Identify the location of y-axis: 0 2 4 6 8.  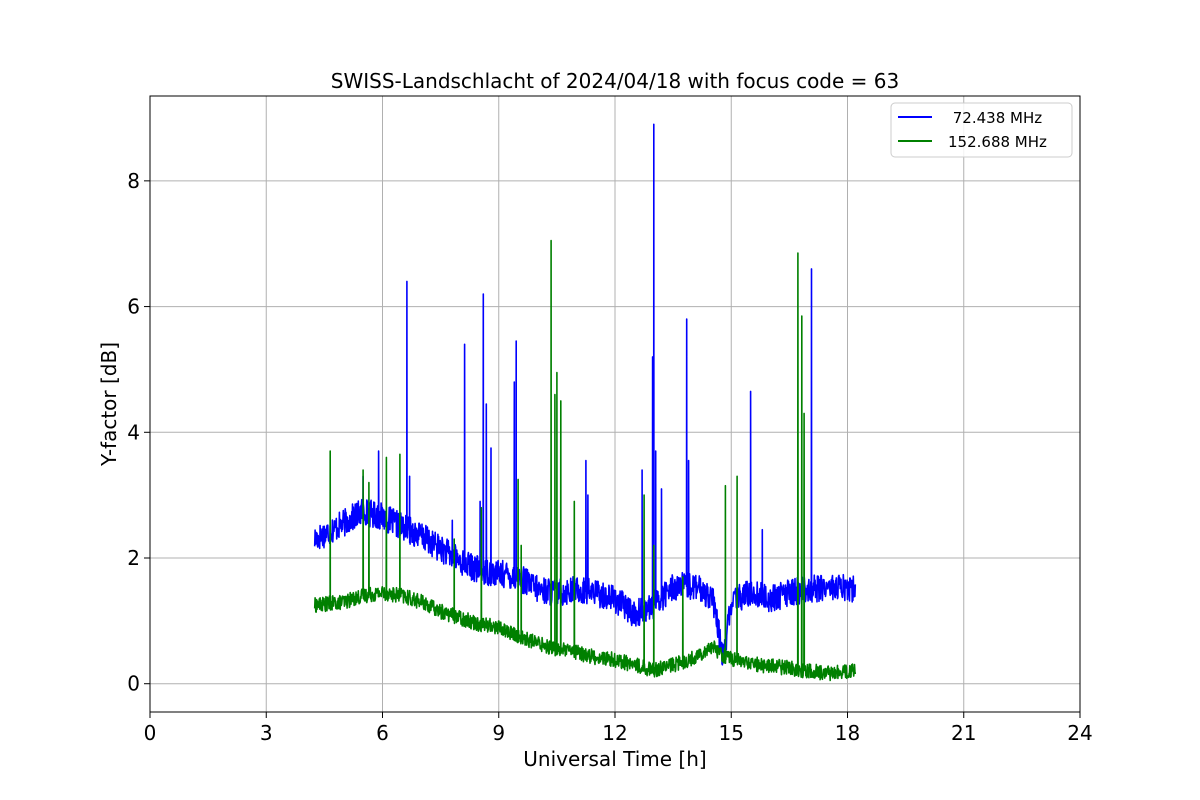
(138, 432).